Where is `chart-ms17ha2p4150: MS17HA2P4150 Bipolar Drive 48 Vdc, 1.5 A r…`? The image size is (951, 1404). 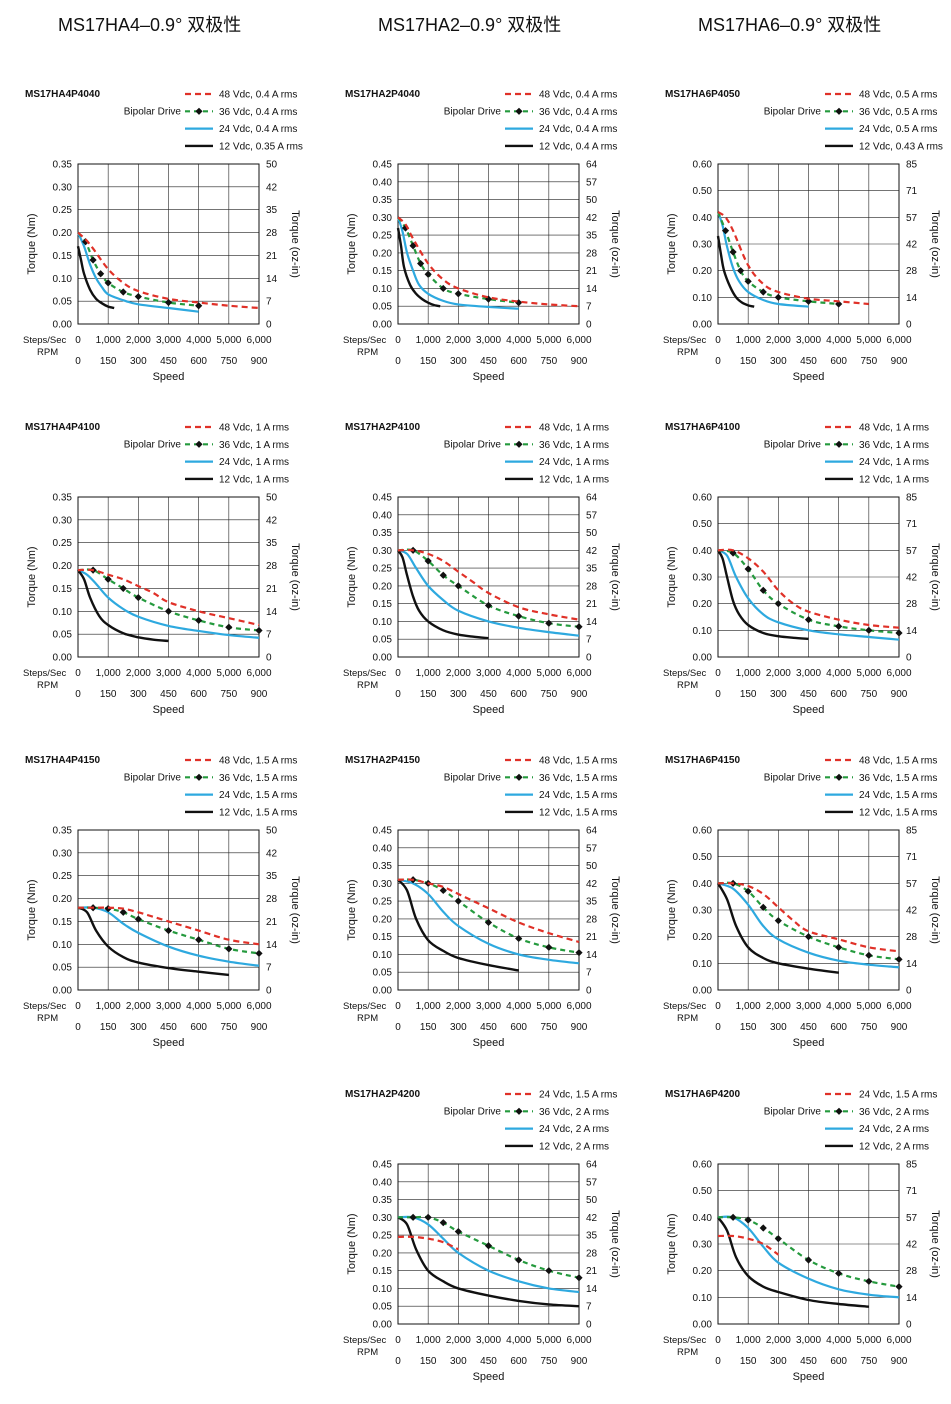
chart-ms17ha2p4150: MS17HA2P4150 Bipolar Drive 48 Vdc, 1.5 A r… is located at coordinates (482, 902).